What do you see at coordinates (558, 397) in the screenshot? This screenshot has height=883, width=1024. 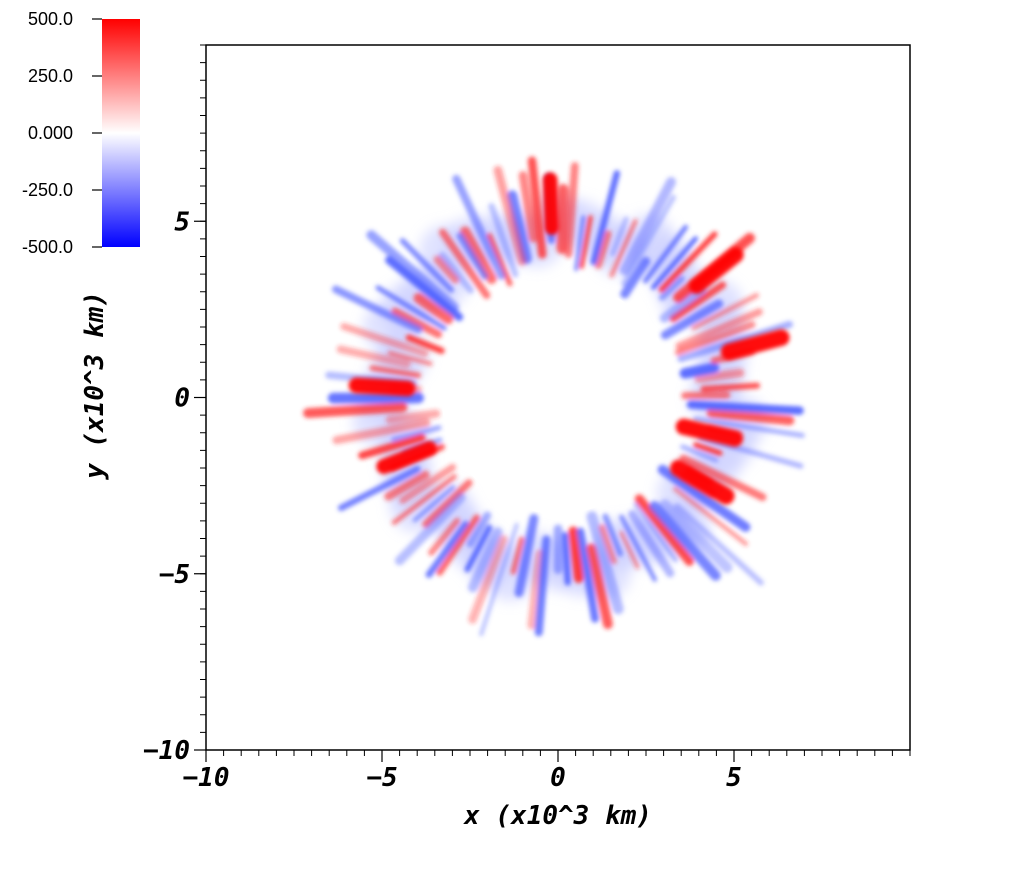 I see `empty-core` at bounding box center [558, 397].